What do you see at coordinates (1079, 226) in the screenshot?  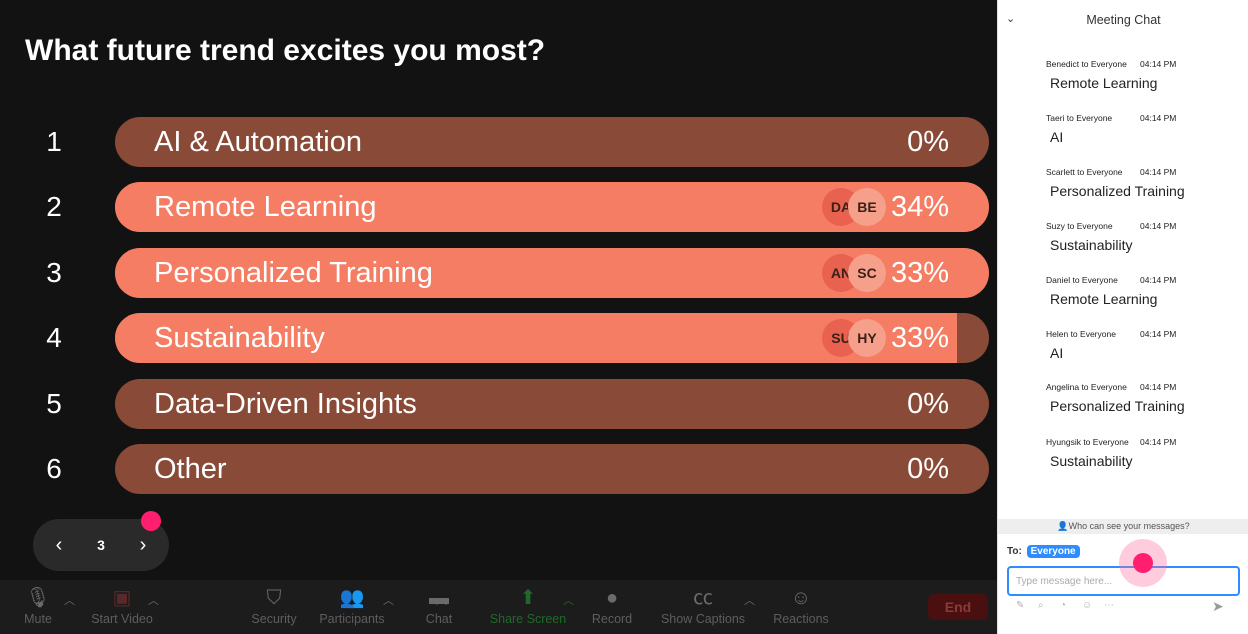 I see `message-sender: Suzy to Everyone` at bounding box center [1079, 226].